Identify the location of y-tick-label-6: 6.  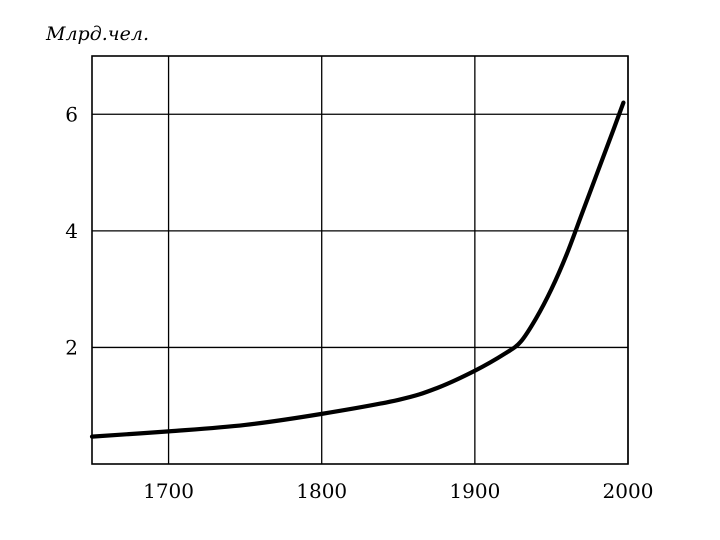
(71, 114).